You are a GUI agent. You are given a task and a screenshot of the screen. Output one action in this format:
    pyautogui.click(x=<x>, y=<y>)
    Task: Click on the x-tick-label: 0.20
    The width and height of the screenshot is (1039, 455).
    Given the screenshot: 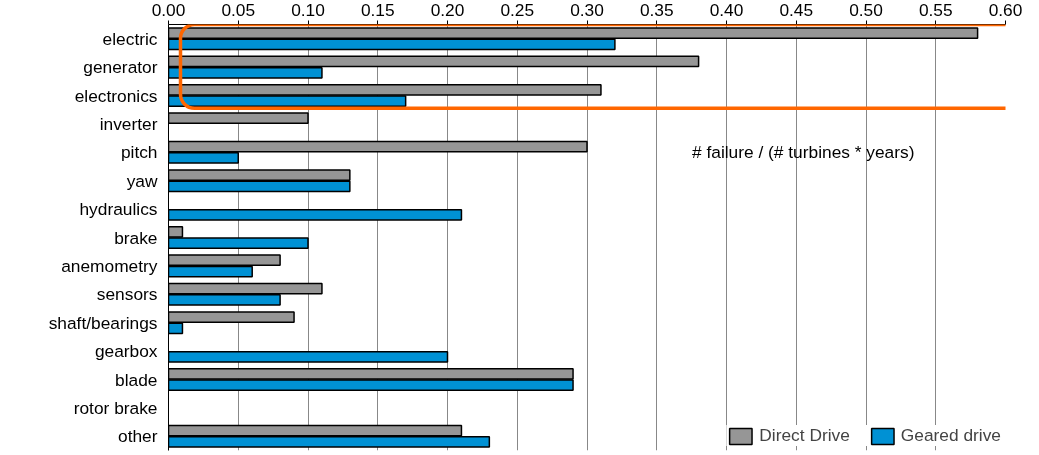 What is the action you would take?
    pyautogui.click(x=447, y=10)
    